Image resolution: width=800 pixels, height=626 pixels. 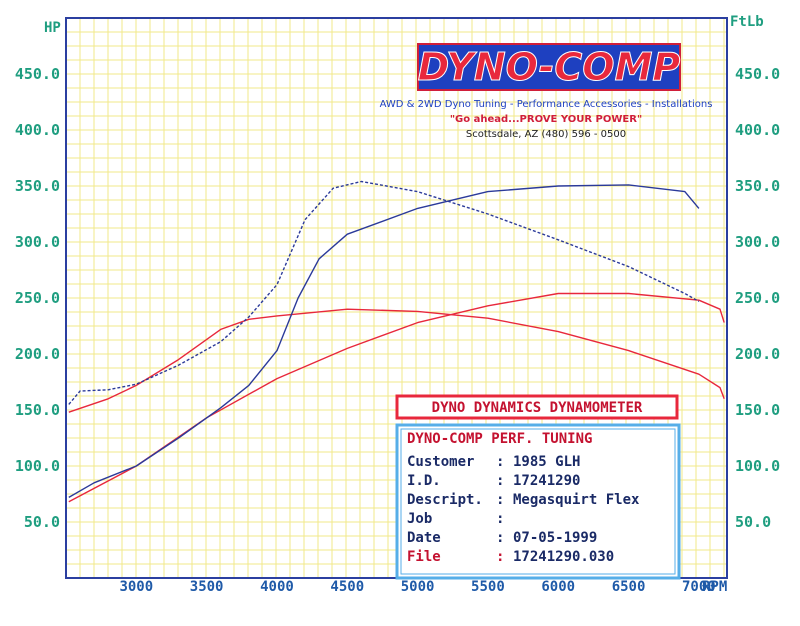 What do you see at coordinates (563, 557) in the screenshot?
I see `info-row-value: 17241290.030` at bounding box center [563, 557].